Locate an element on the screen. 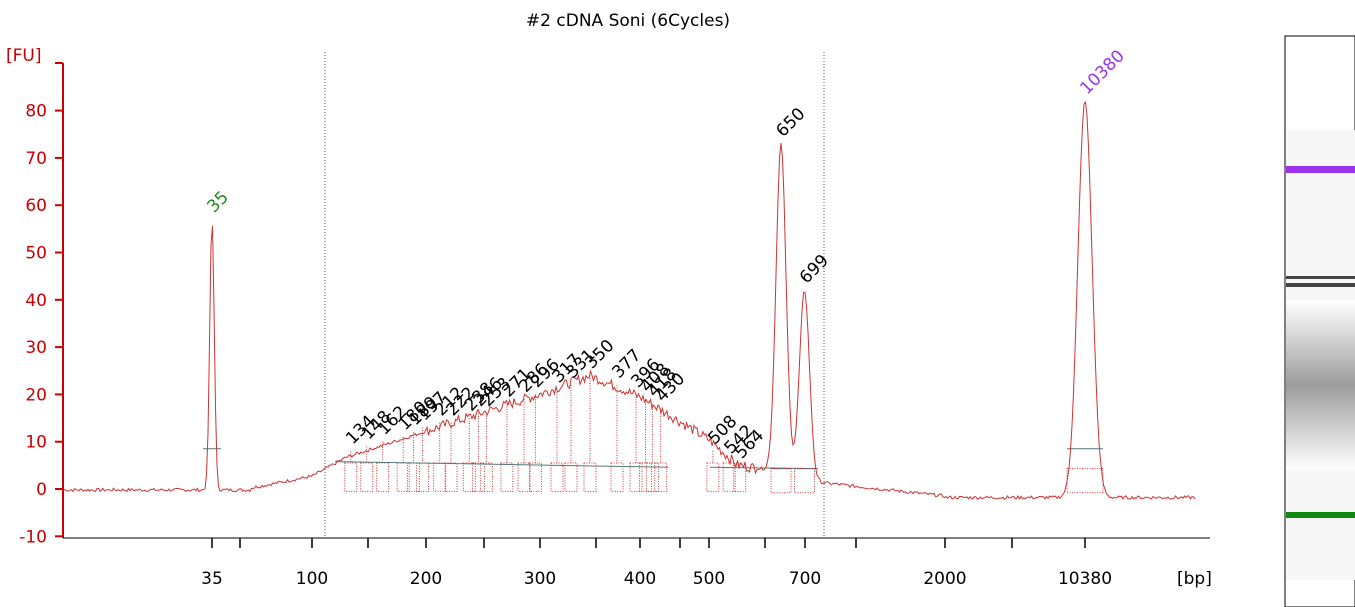  x-ticks: 35 100 200 300 400 500 700 2000 10380 is located at coordinates (656, 563).